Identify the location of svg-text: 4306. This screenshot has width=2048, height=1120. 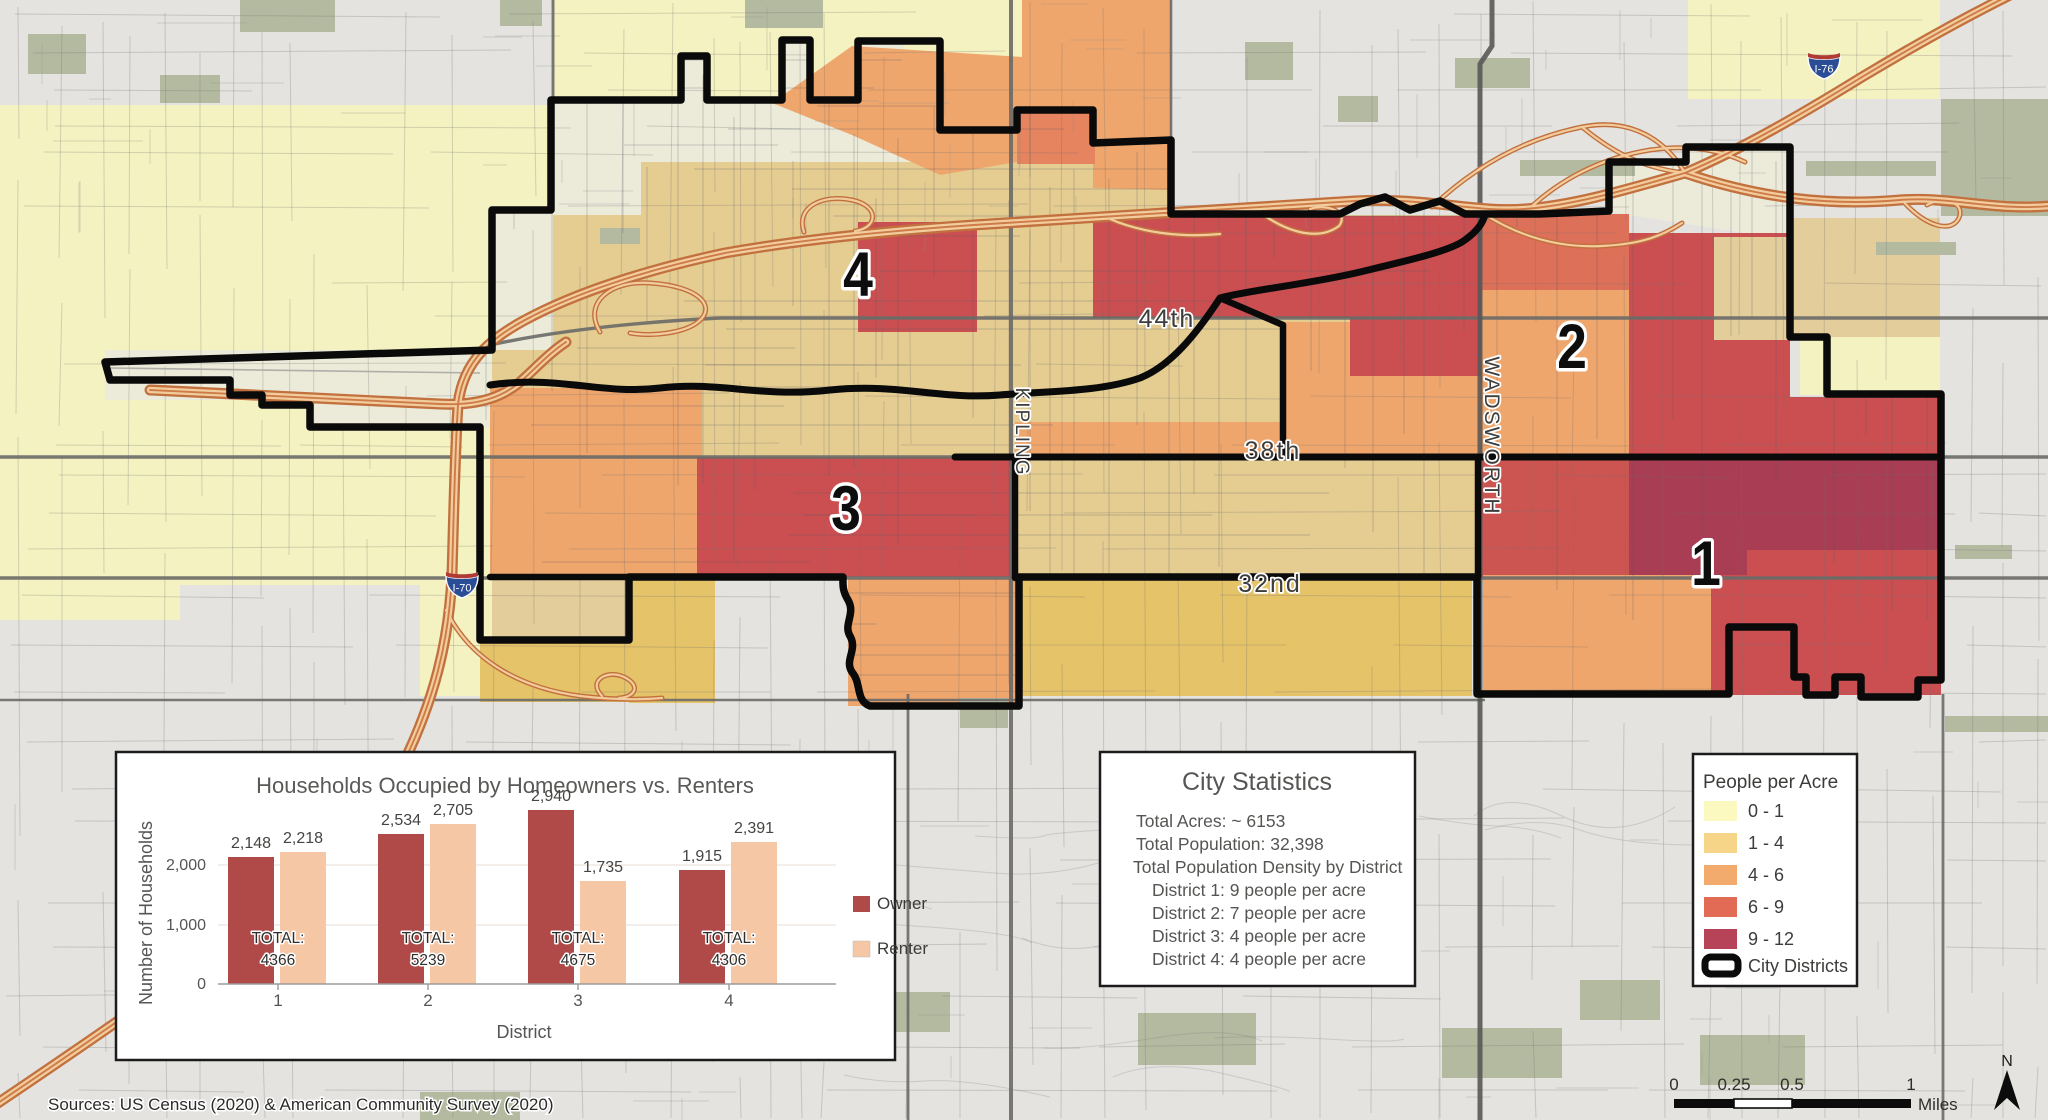
(729, 960).